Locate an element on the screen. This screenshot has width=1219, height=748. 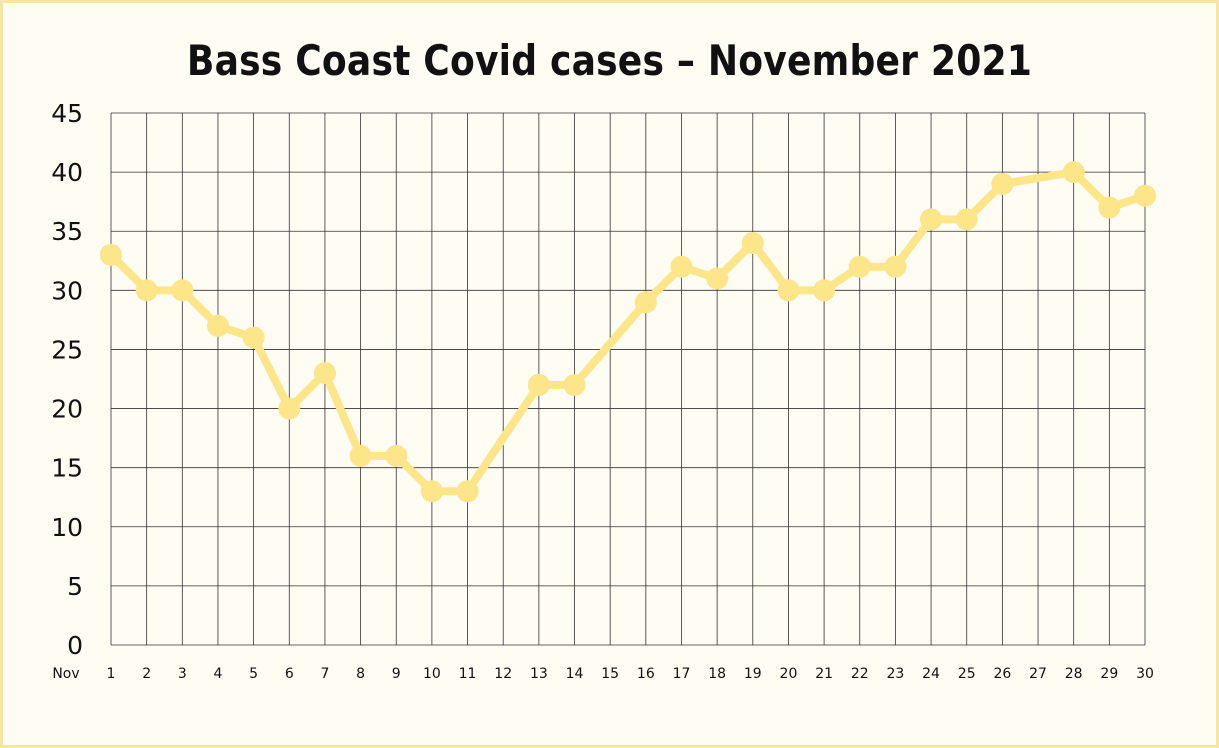
x-tick-label: 16 is located at coordinates (646, 674).